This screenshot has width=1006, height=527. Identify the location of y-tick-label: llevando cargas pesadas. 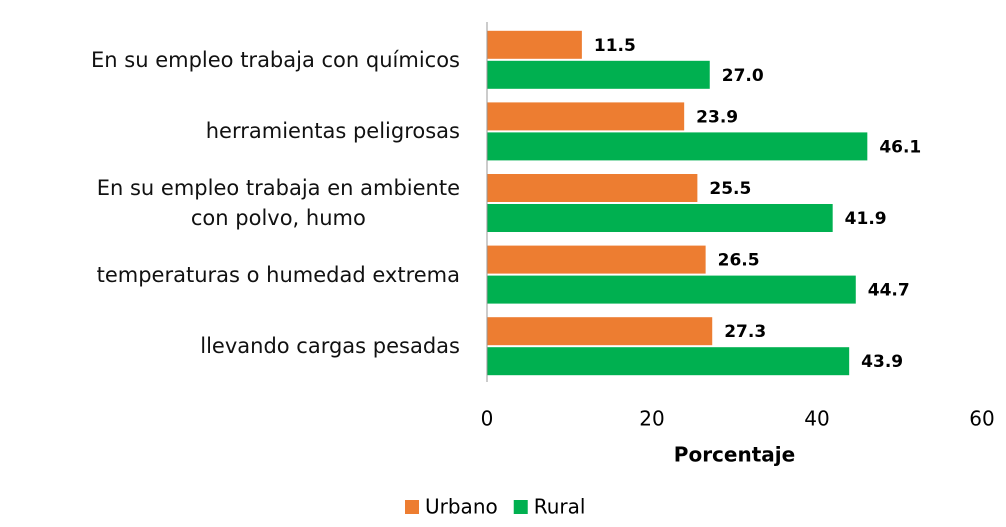
(230, 346).